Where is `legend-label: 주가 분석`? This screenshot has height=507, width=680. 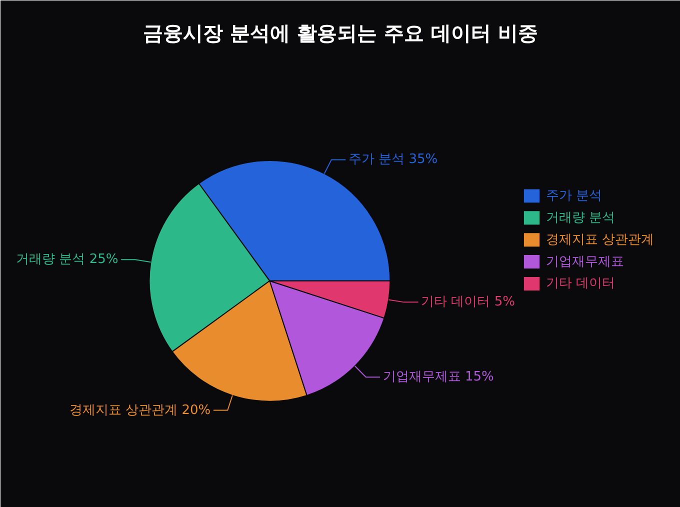
legend-label: 주가 분석 is located at coordinates (574, 196).